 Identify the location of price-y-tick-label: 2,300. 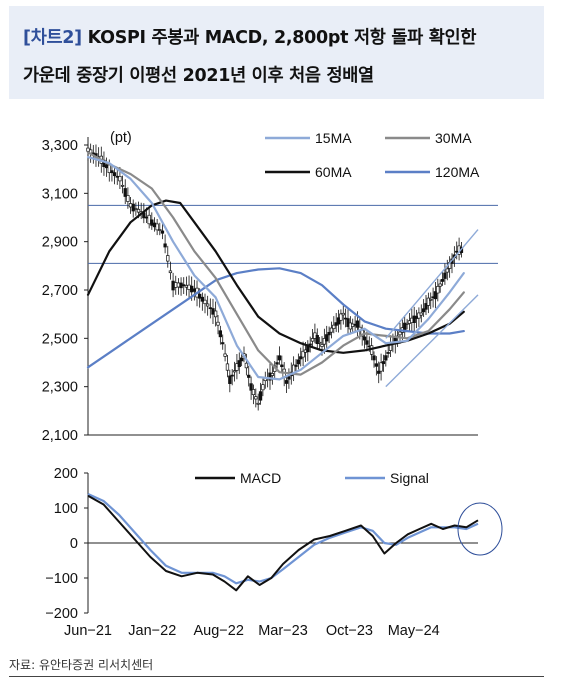
(60, 388).